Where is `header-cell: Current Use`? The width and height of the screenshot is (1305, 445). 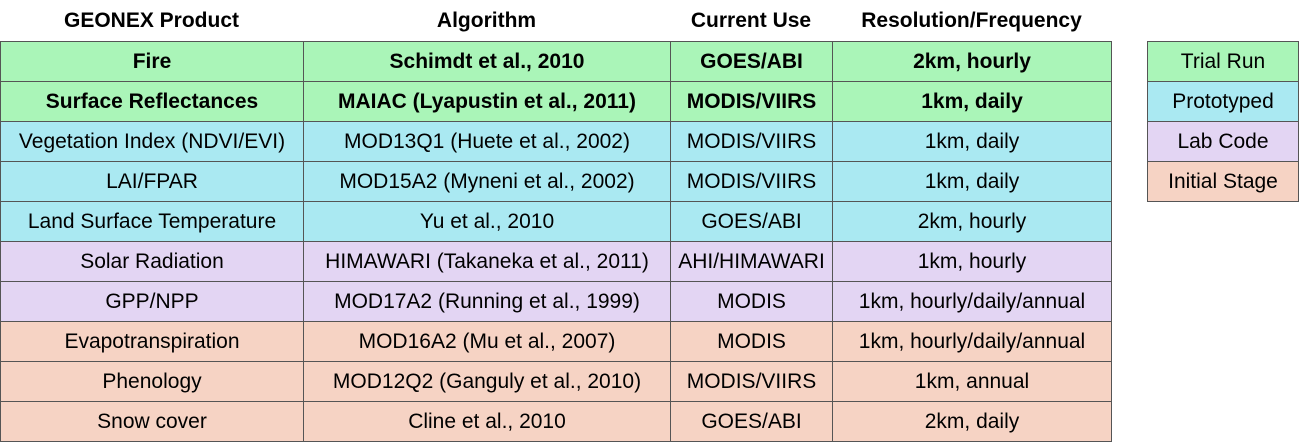
header-cell: Current Use is located at coordinates (751, 20).